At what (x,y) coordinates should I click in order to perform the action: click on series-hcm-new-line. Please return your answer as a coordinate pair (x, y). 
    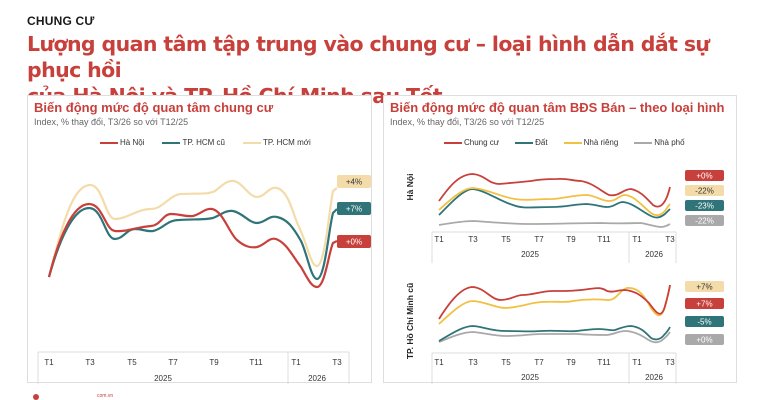
    Looking at the image, I should click on (192, 228).